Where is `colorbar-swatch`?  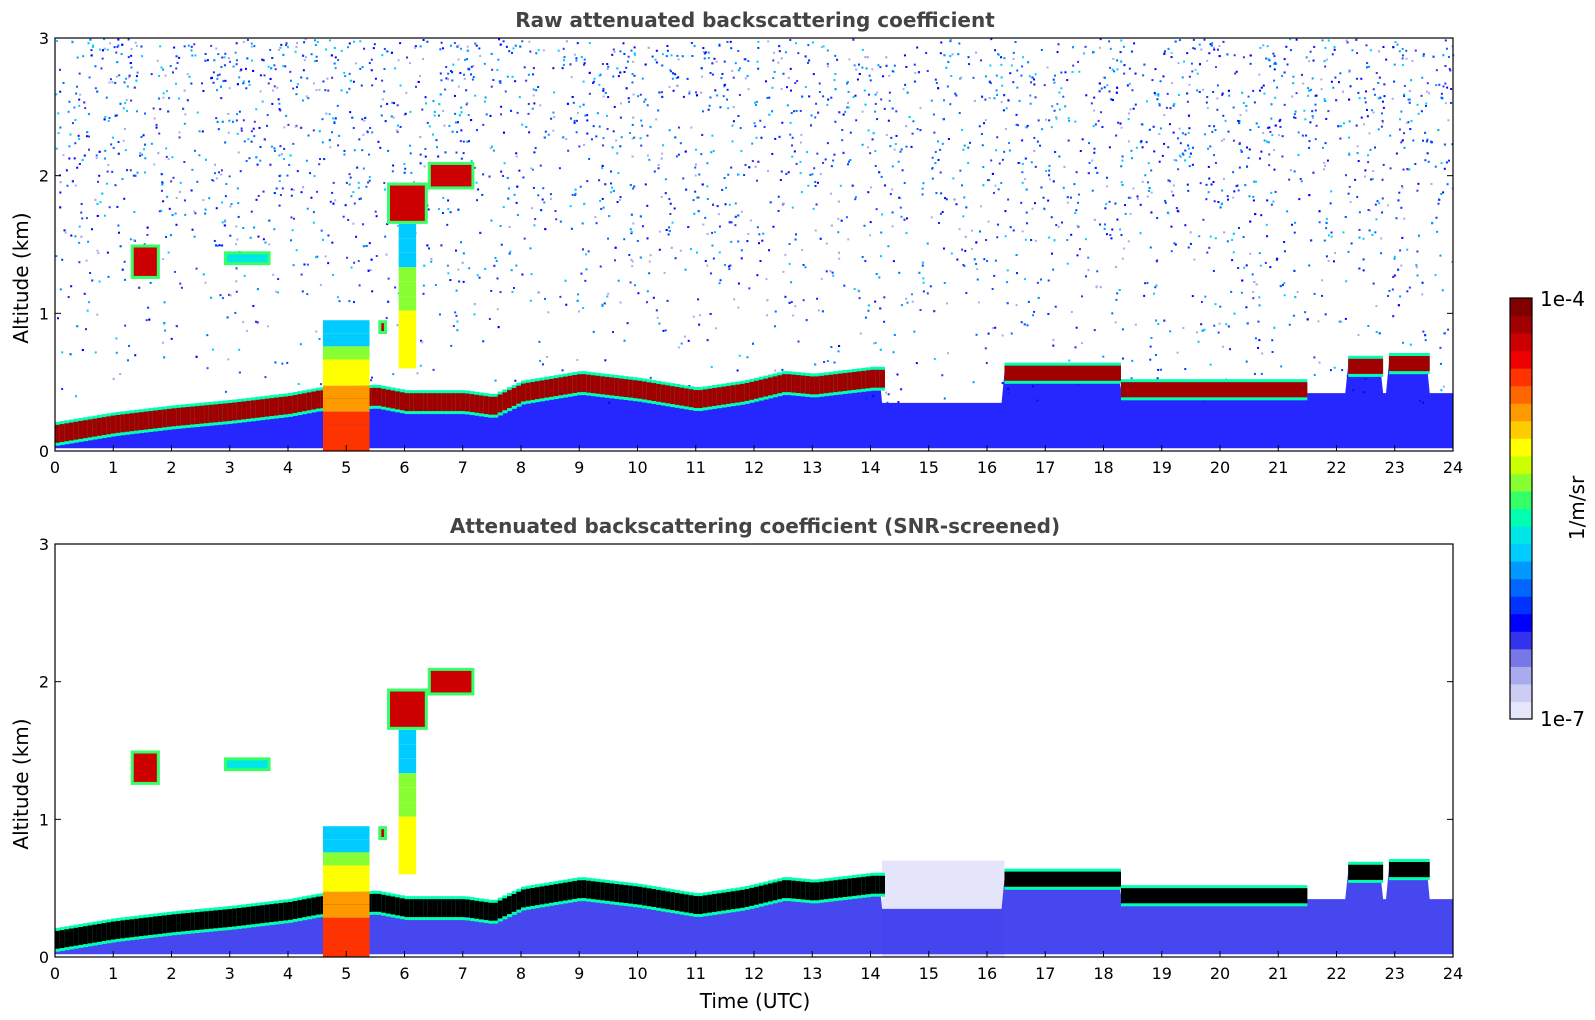
colorbar-swatch is located at coordinates (1521, 324).